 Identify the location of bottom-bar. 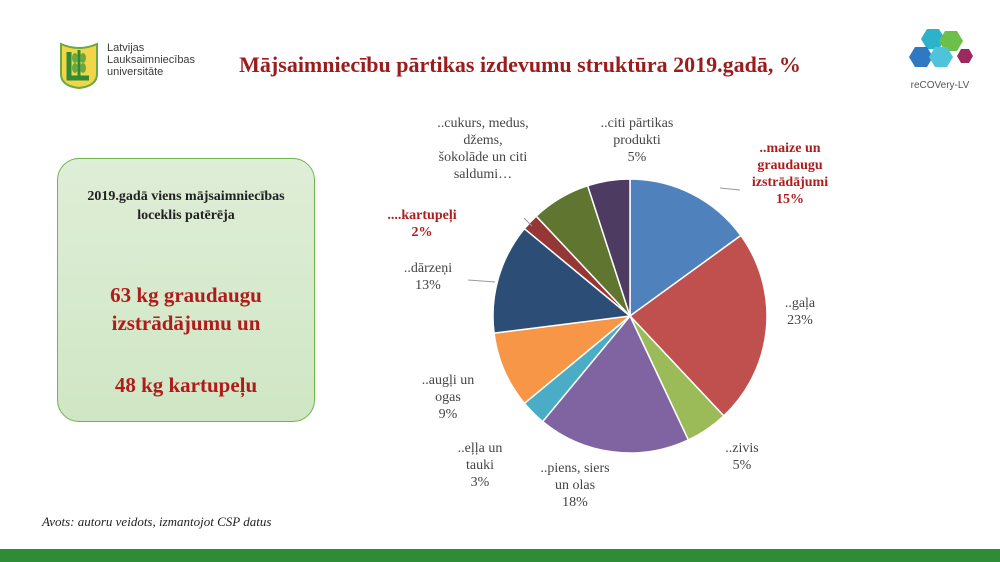
(500, 555).